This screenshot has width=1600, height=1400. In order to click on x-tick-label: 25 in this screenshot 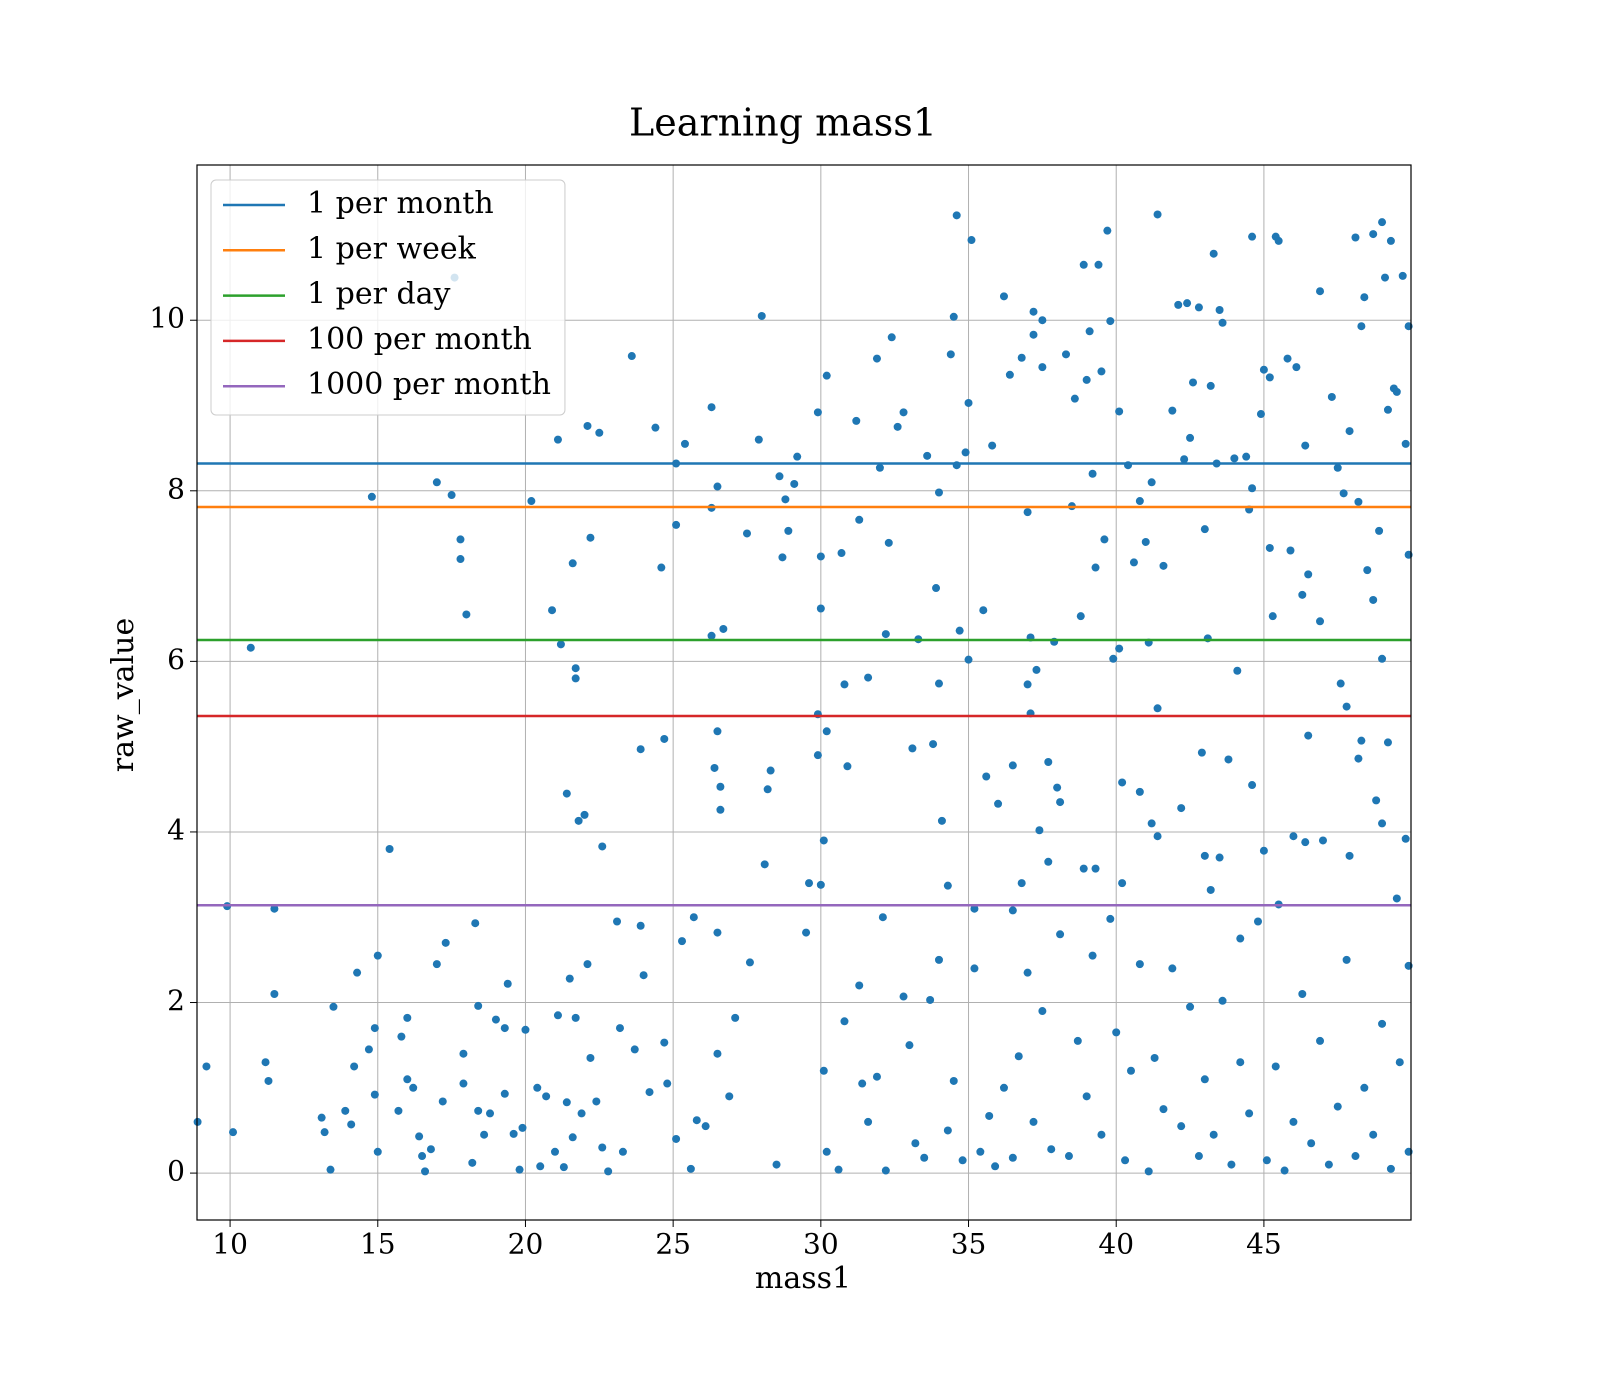, I will do `click(673, 1244)`.